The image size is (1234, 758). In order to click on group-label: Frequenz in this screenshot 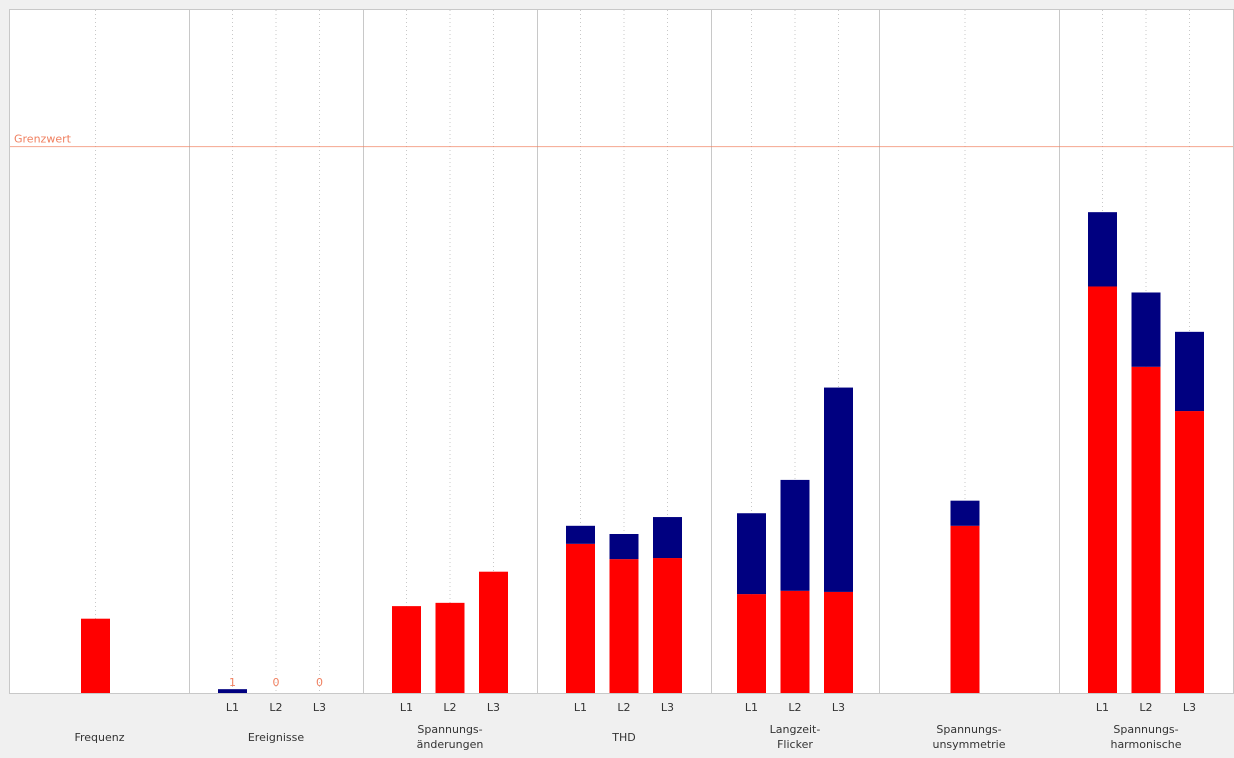, I will do `click(99, 737)`.